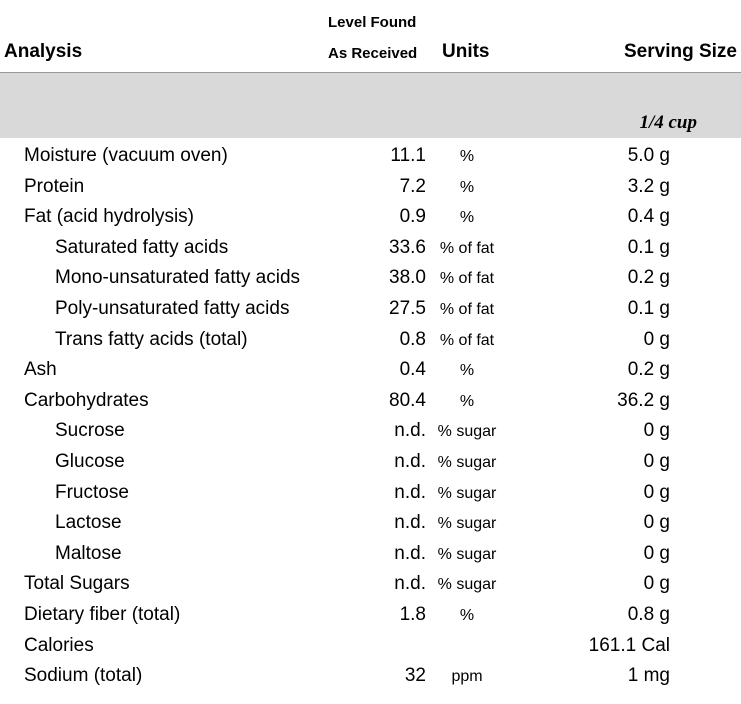  What do you see at coordinates (370, 461) in the screenshot?
I see `table-row: Glucose n.d. % sugar 0 g` at bounding box center [370, 461].